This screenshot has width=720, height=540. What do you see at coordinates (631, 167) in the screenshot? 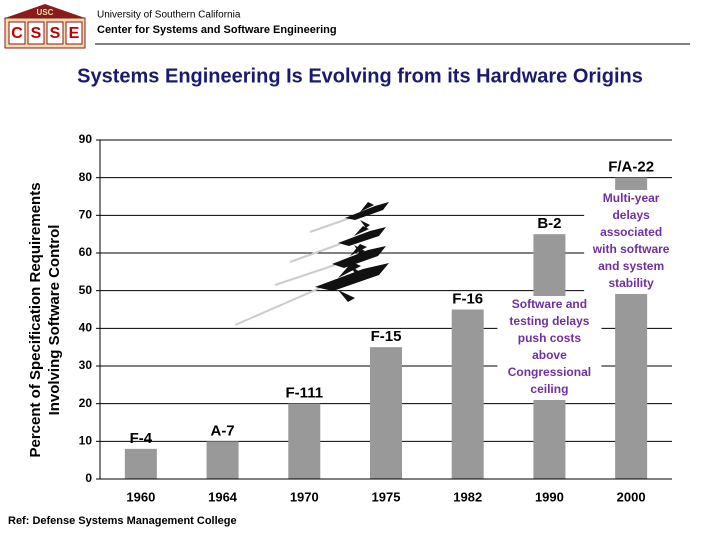
I see `bar-label: F/A-22` at bounding box center [631, 167].